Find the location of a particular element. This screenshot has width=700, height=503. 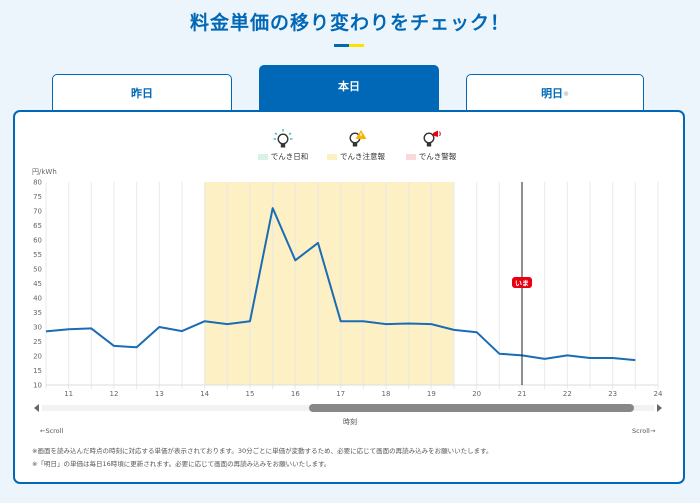

legend-item-denki-biyori: でんき日和 is located at coordinates (283, 145).